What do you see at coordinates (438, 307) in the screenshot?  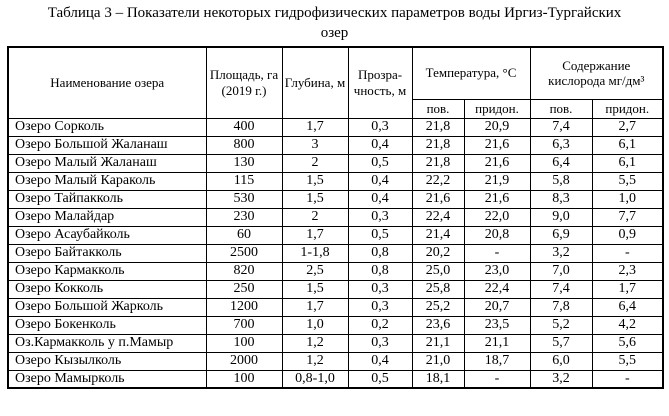 I see `value-cell: 25,2` at bounding box center [438, 307].